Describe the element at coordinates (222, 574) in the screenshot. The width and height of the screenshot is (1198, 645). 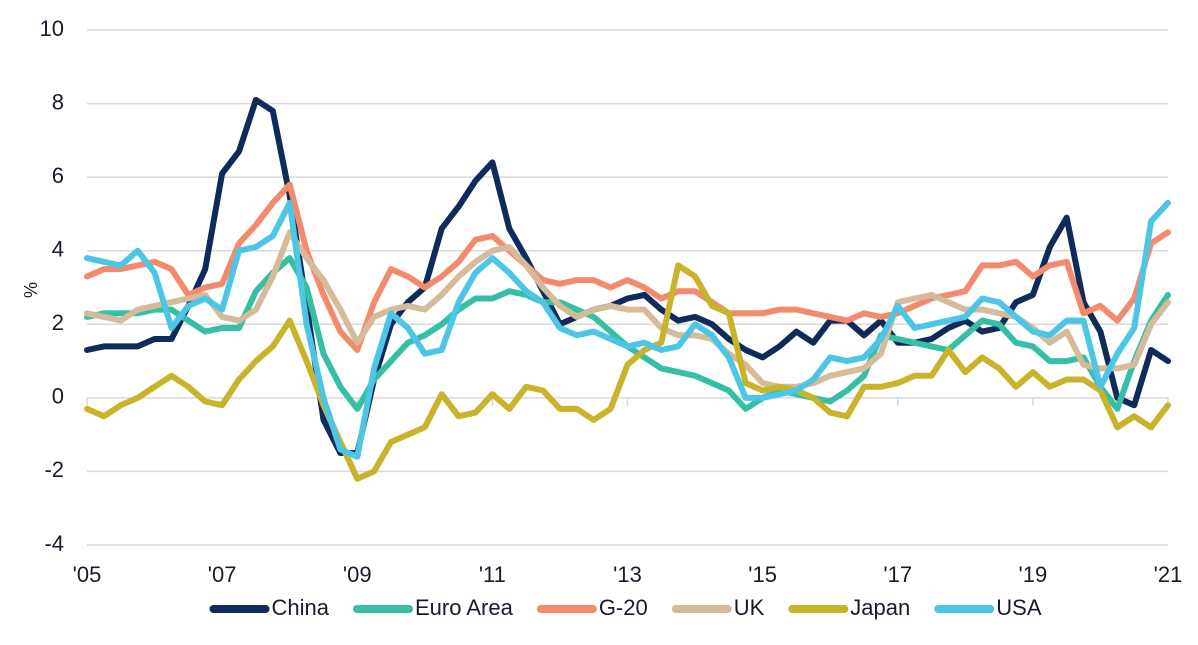
I see `x-tick-label: '07` at that location.